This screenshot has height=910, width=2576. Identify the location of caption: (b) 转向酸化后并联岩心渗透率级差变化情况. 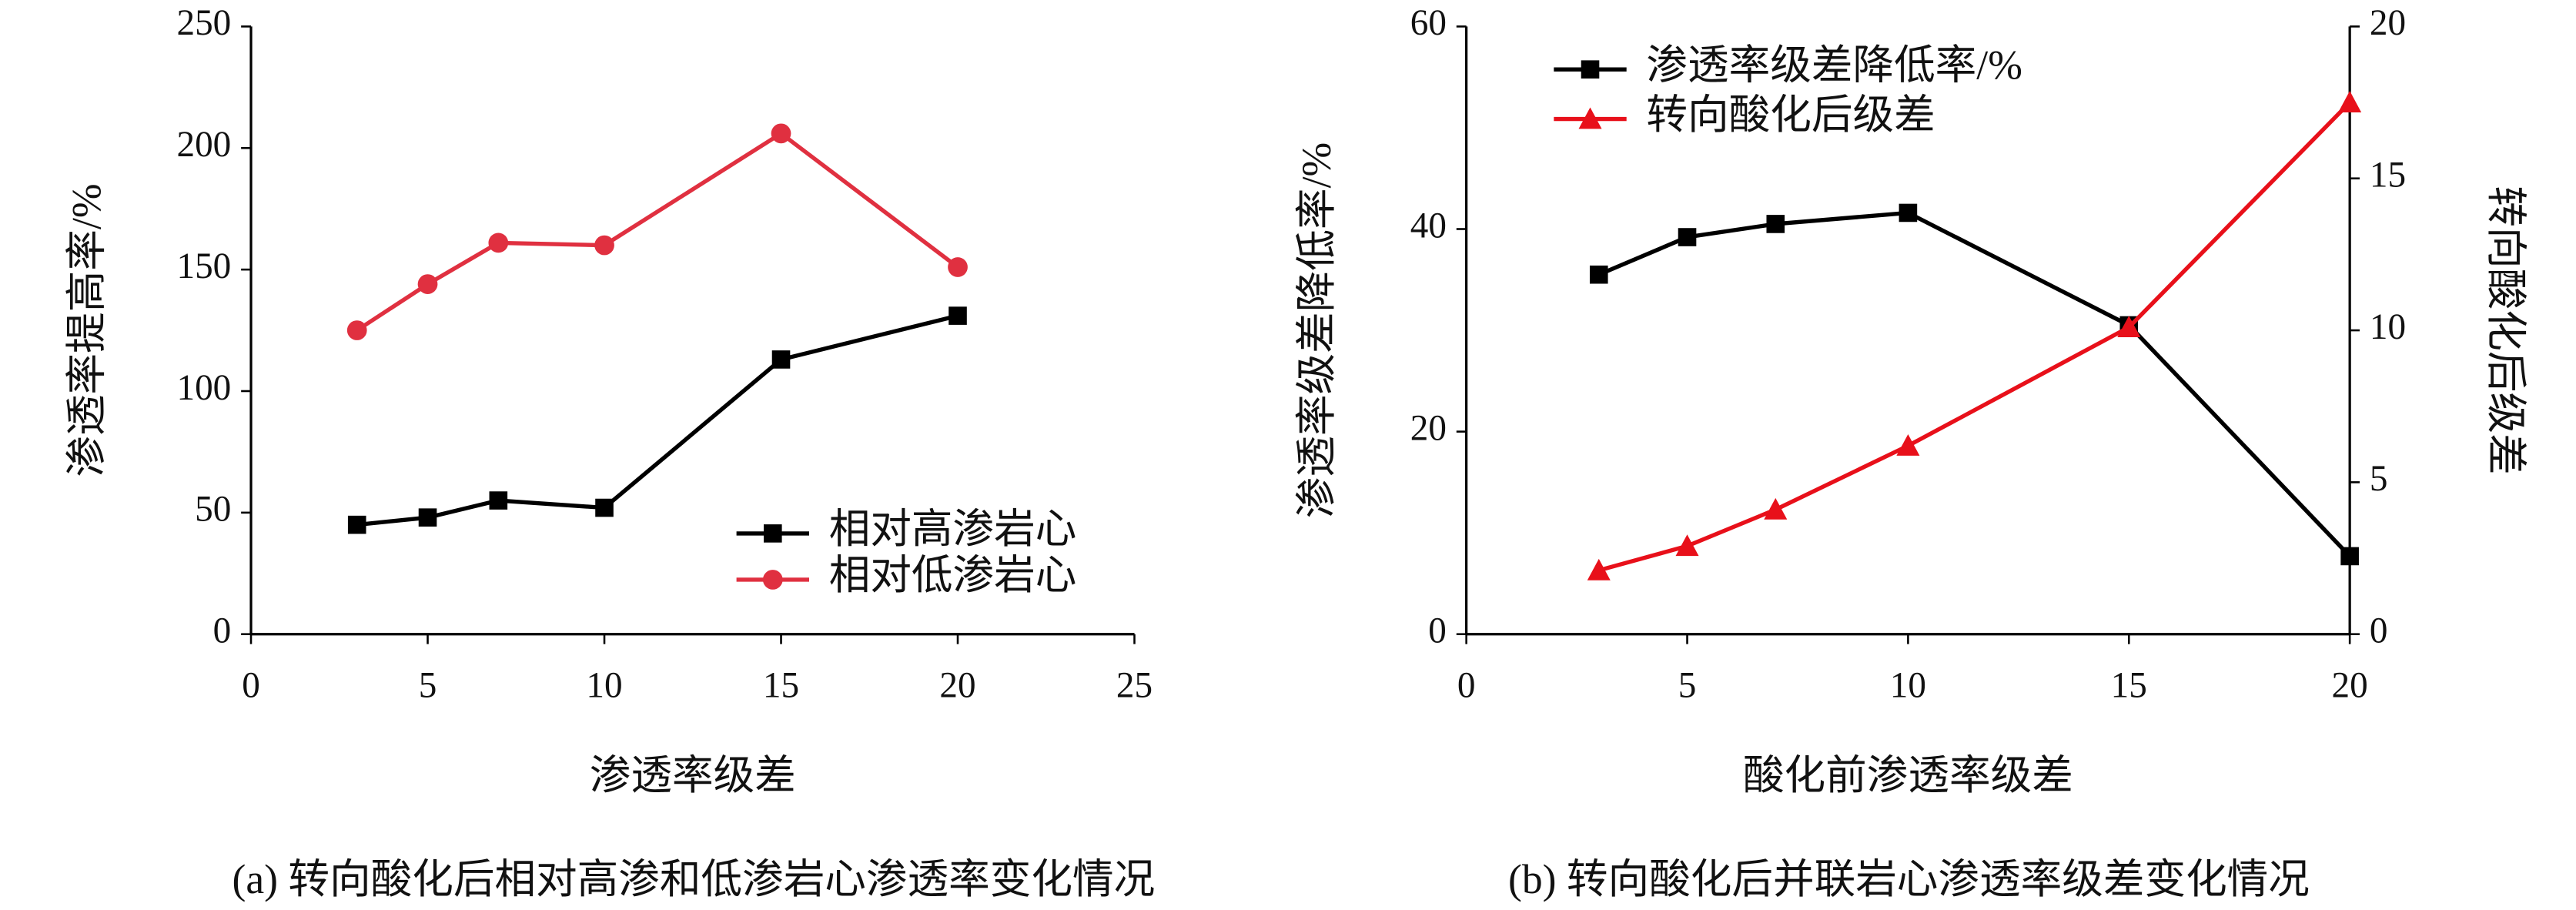
(1909, 879).